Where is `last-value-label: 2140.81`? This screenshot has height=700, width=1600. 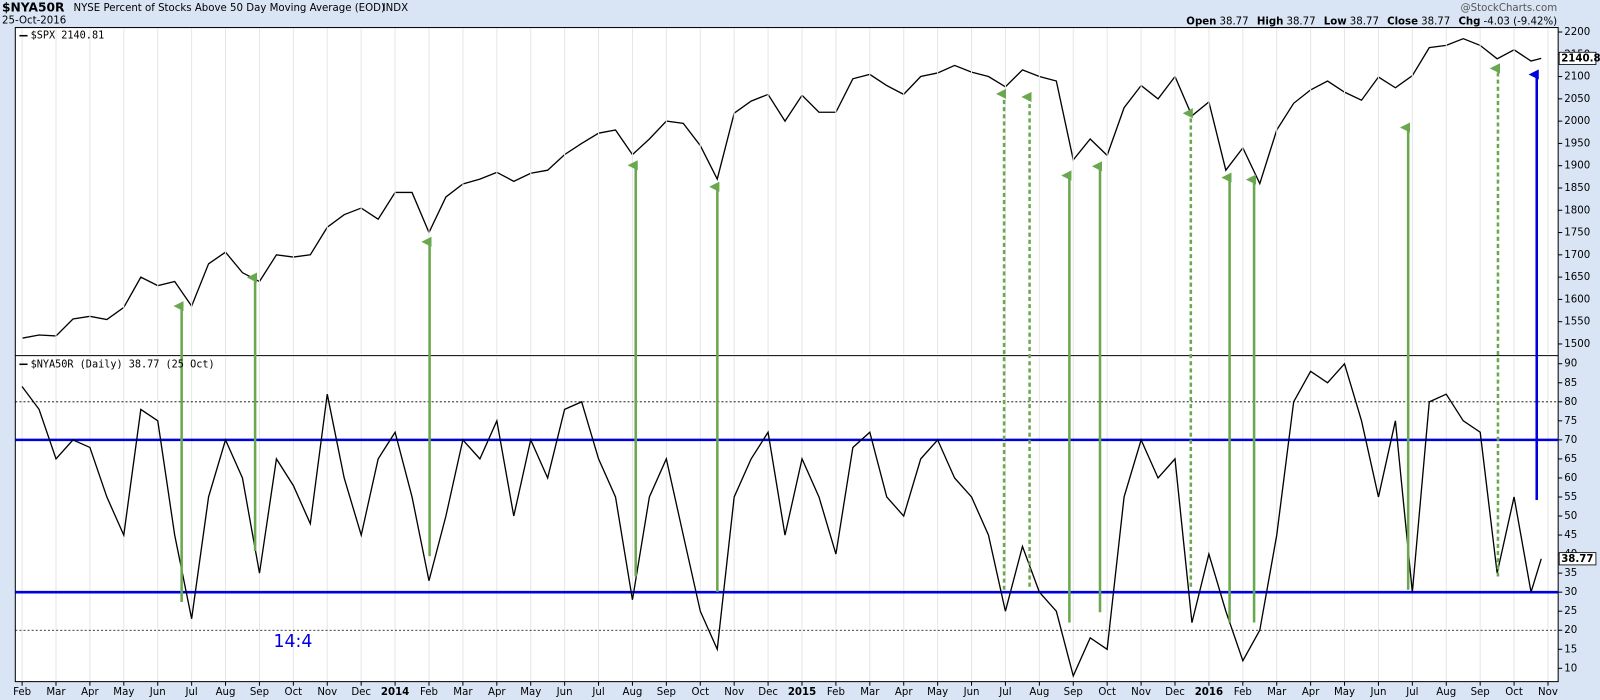
last-value-label: 2140.81 is located at coordinates (1580, 58).